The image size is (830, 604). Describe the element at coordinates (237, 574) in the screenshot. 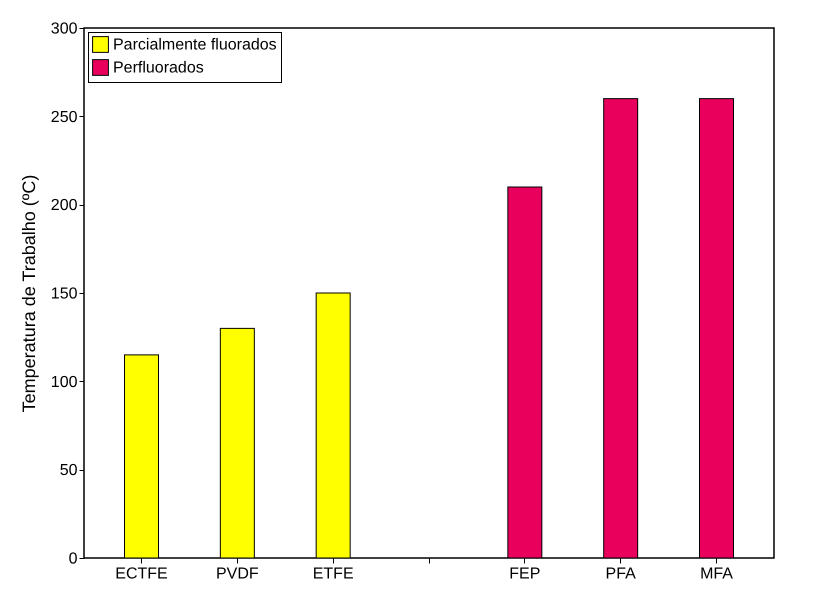

I see `x-tick-label: PVDF` at that location.